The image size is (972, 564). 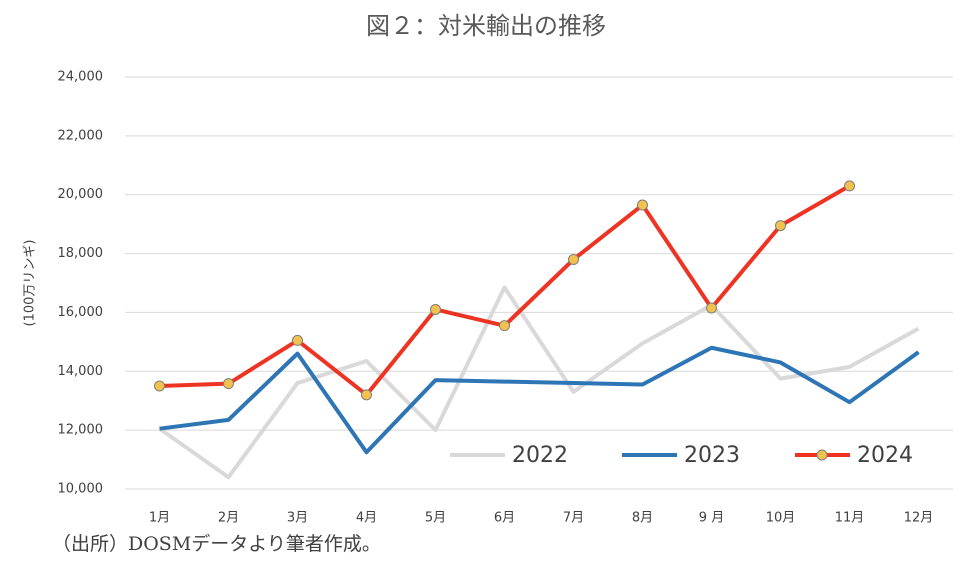 What do you see at coordinates (919, 518) in the screenshot?
I see `x-tick-label: 12月` at bounding box center [919, 518].